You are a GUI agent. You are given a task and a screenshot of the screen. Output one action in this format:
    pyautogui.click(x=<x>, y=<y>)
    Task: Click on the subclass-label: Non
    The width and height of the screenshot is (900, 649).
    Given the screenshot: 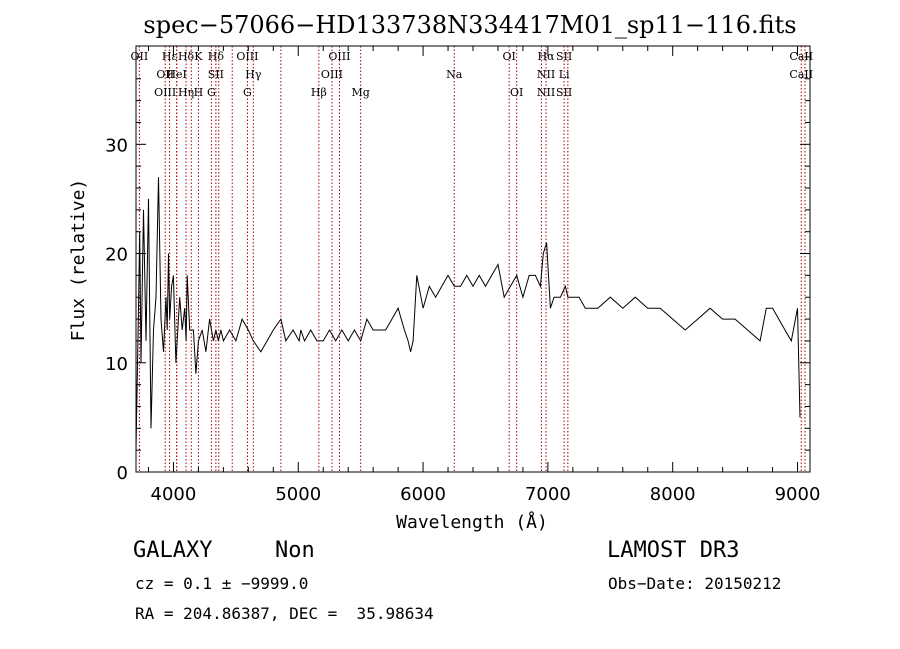 What is the action you would take?
    pyautogui.click(x=295, y=550)
    